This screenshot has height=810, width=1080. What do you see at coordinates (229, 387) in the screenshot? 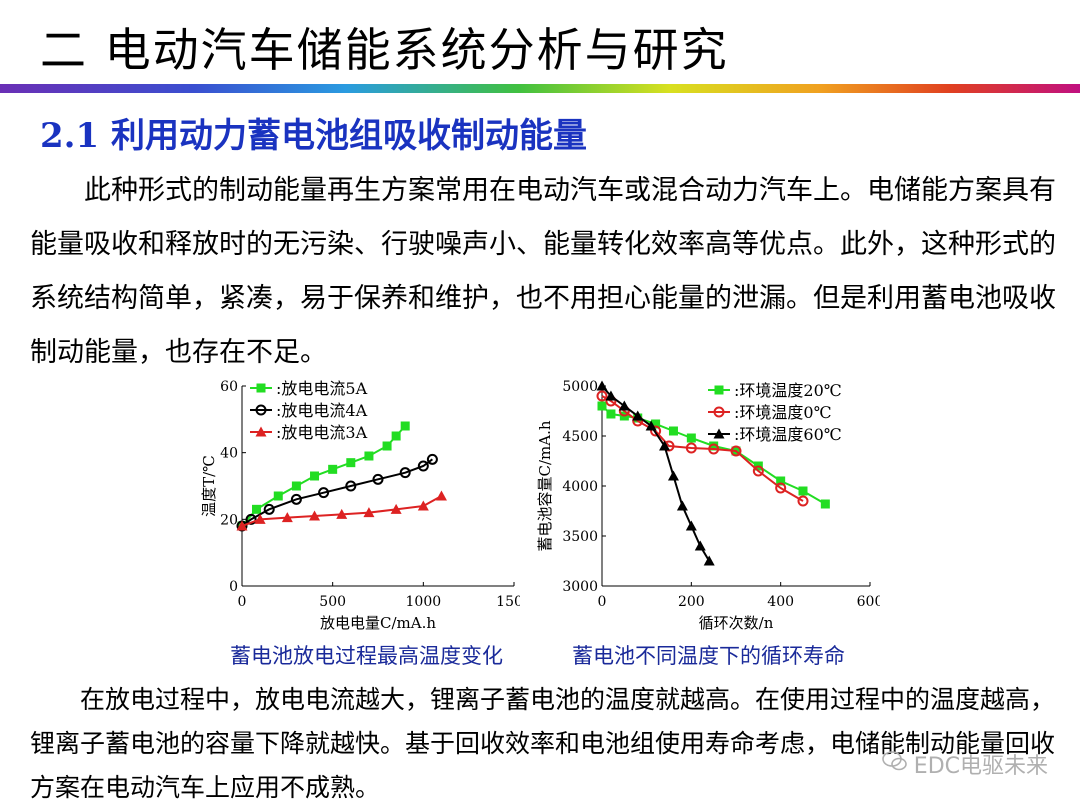
I see `y-tick-label: 60` at bounding box center [229, 387].